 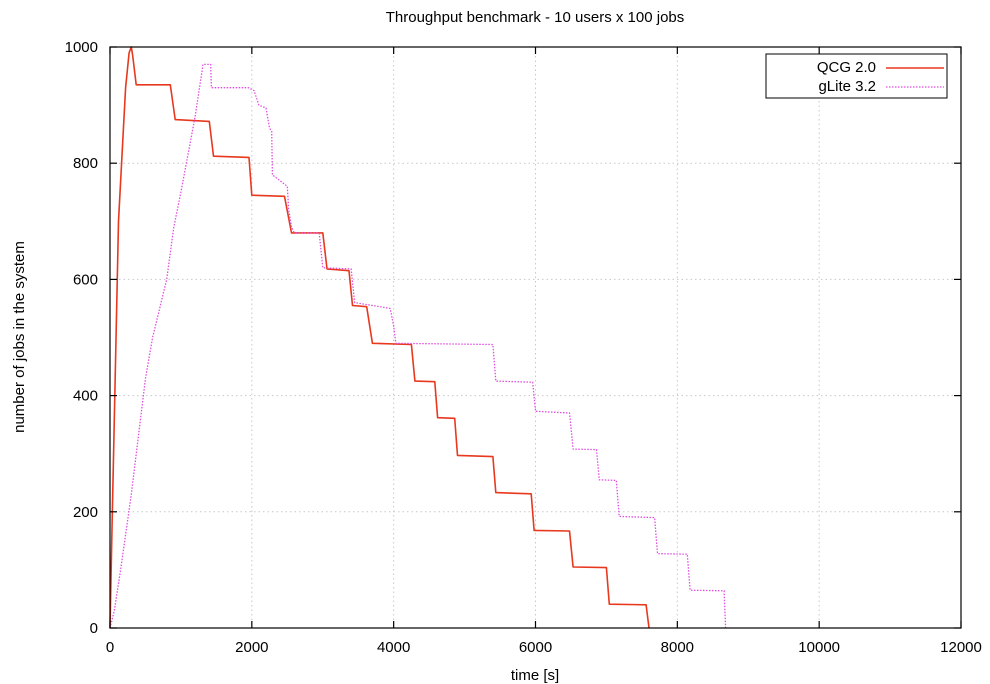 I want to click on legend: QCG 2.0 gLite 3.2, so click(x=856, y=76).